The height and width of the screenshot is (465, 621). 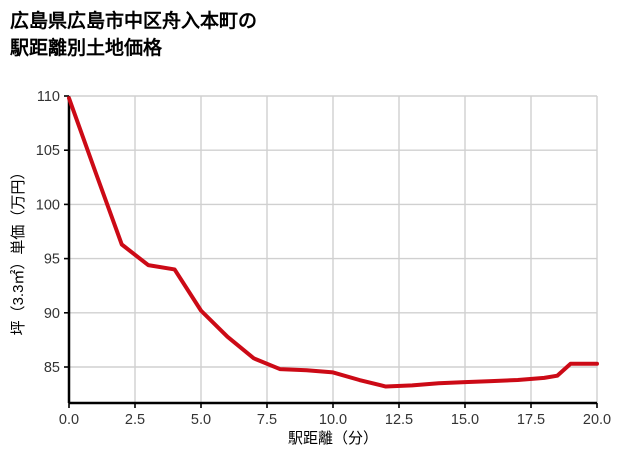 I want to click on x-tick-label: 15.0, so click(x=465, y=420).